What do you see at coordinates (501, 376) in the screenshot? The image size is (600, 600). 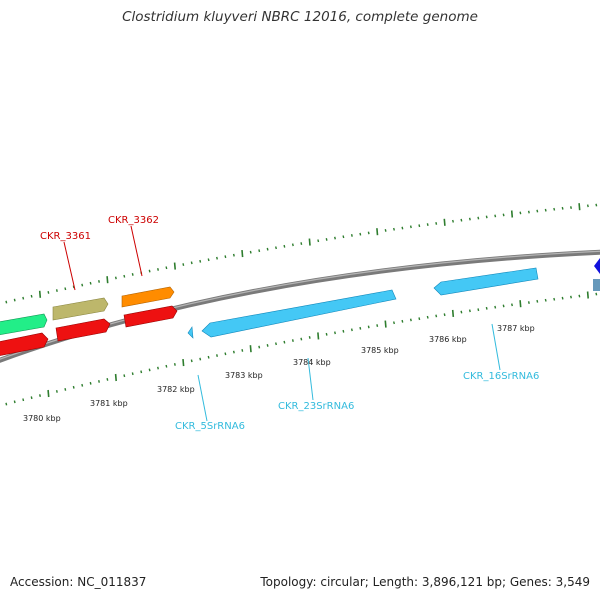 I see `gene-label-ckr16s: CKR_16SrRNA6` at bounding box center [501, 376].